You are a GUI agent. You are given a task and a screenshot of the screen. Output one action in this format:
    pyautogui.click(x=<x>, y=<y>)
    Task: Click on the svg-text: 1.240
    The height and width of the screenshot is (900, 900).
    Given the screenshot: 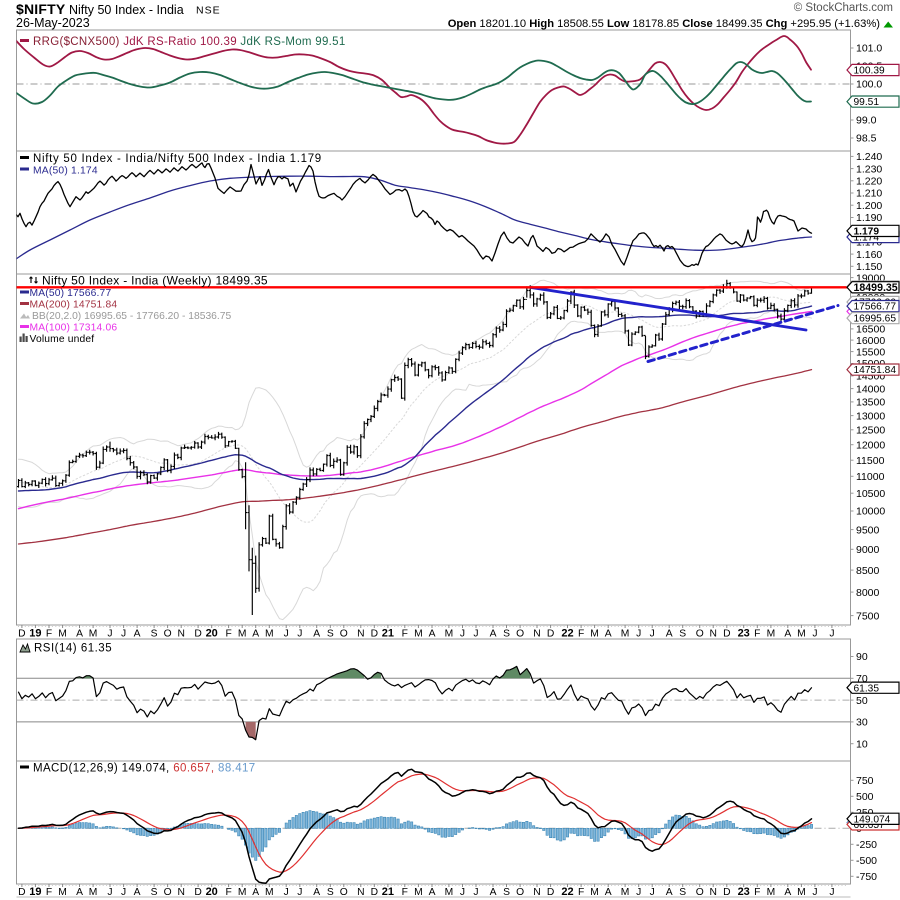 What is the action you would take?
    pyautogui.click(x=869, y=157)
    